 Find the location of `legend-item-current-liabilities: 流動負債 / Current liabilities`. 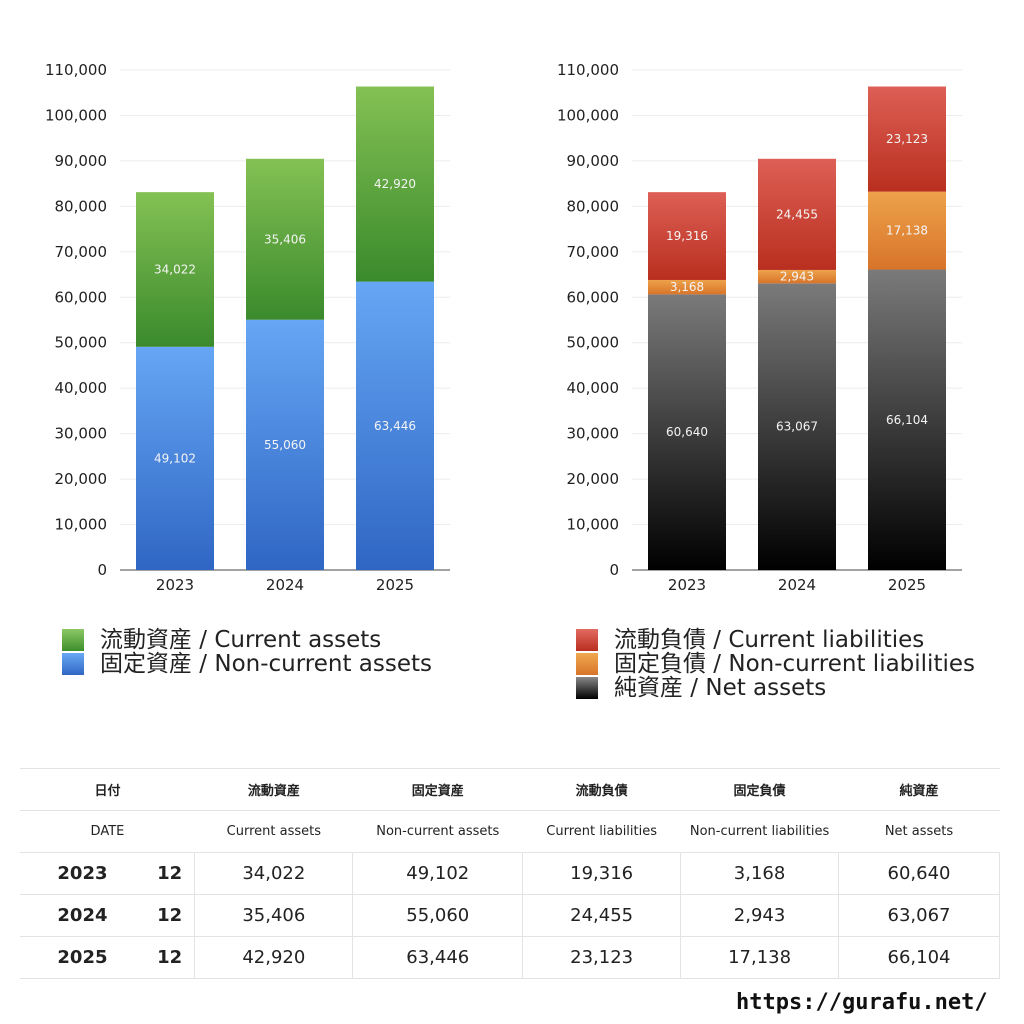

legend-item-current-liabilities: 流動負債 / Current liabilities is located at coordinates (775, 640).